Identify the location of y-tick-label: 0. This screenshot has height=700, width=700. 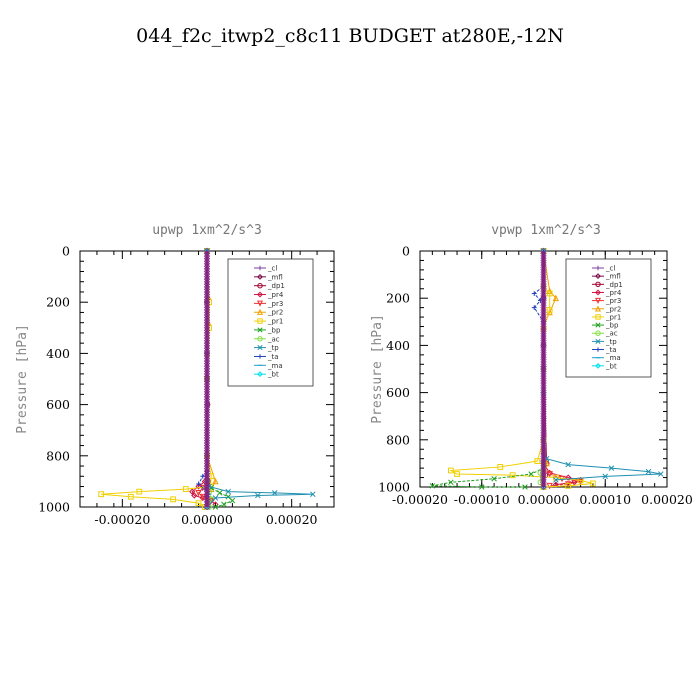
(66, 251).